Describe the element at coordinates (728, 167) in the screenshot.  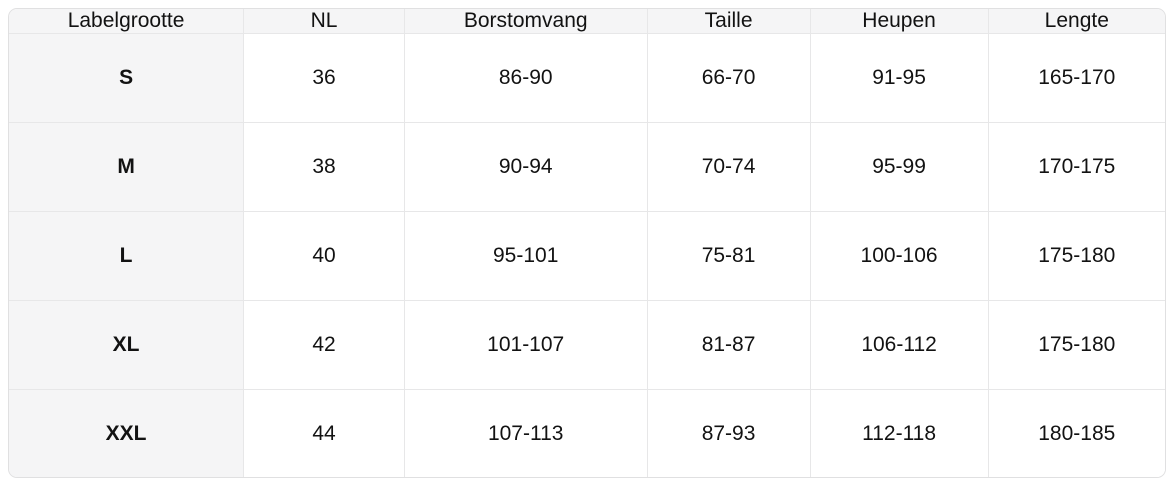
I see `cell-taille: 70-74` at that location.